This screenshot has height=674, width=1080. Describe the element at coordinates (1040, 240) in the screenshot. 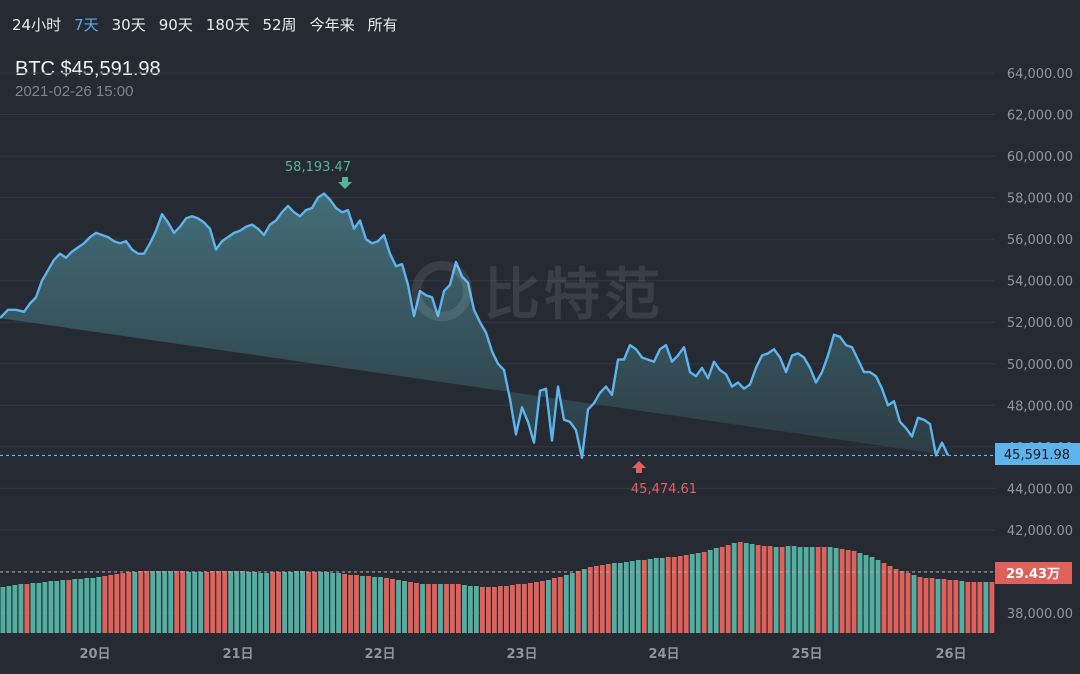

I see `svg-text: 56,000.00` at that location.